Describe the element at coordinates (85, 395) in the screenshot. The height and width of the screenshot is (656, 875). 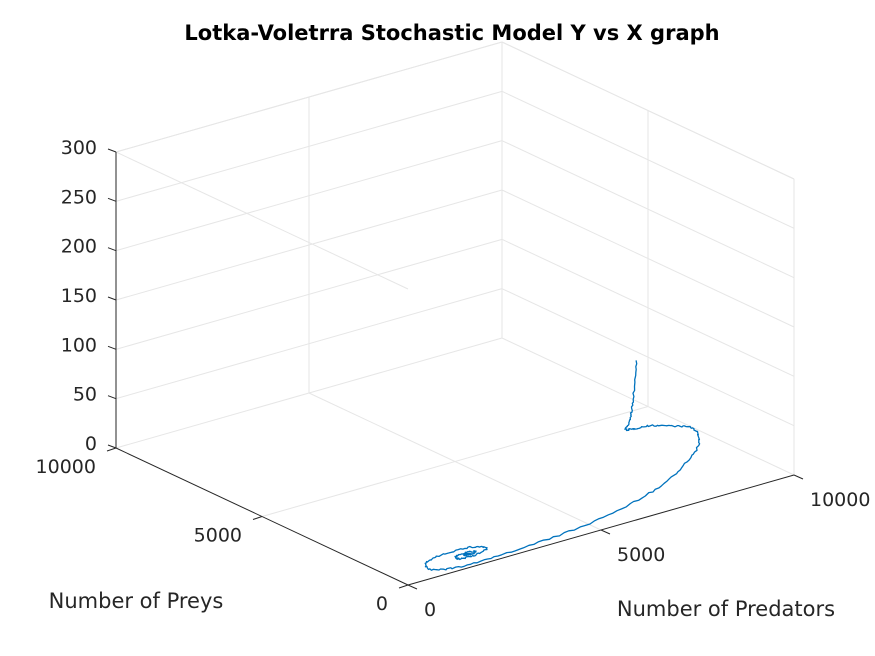
I see `z-tick-label: 50` at that location.